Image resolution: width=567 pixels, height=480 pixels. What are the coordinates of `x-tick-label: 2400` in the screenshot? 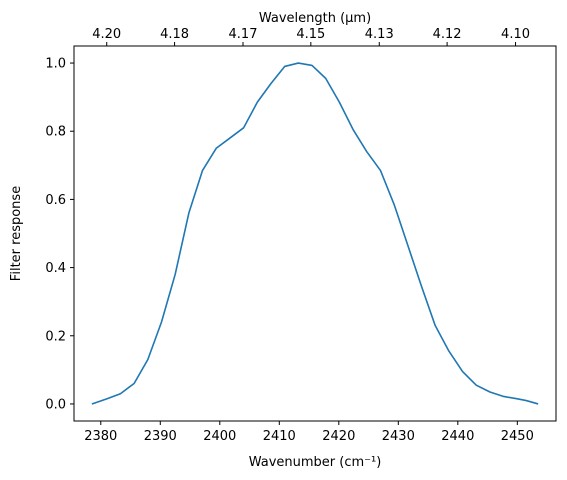 It's located at (219, 436).